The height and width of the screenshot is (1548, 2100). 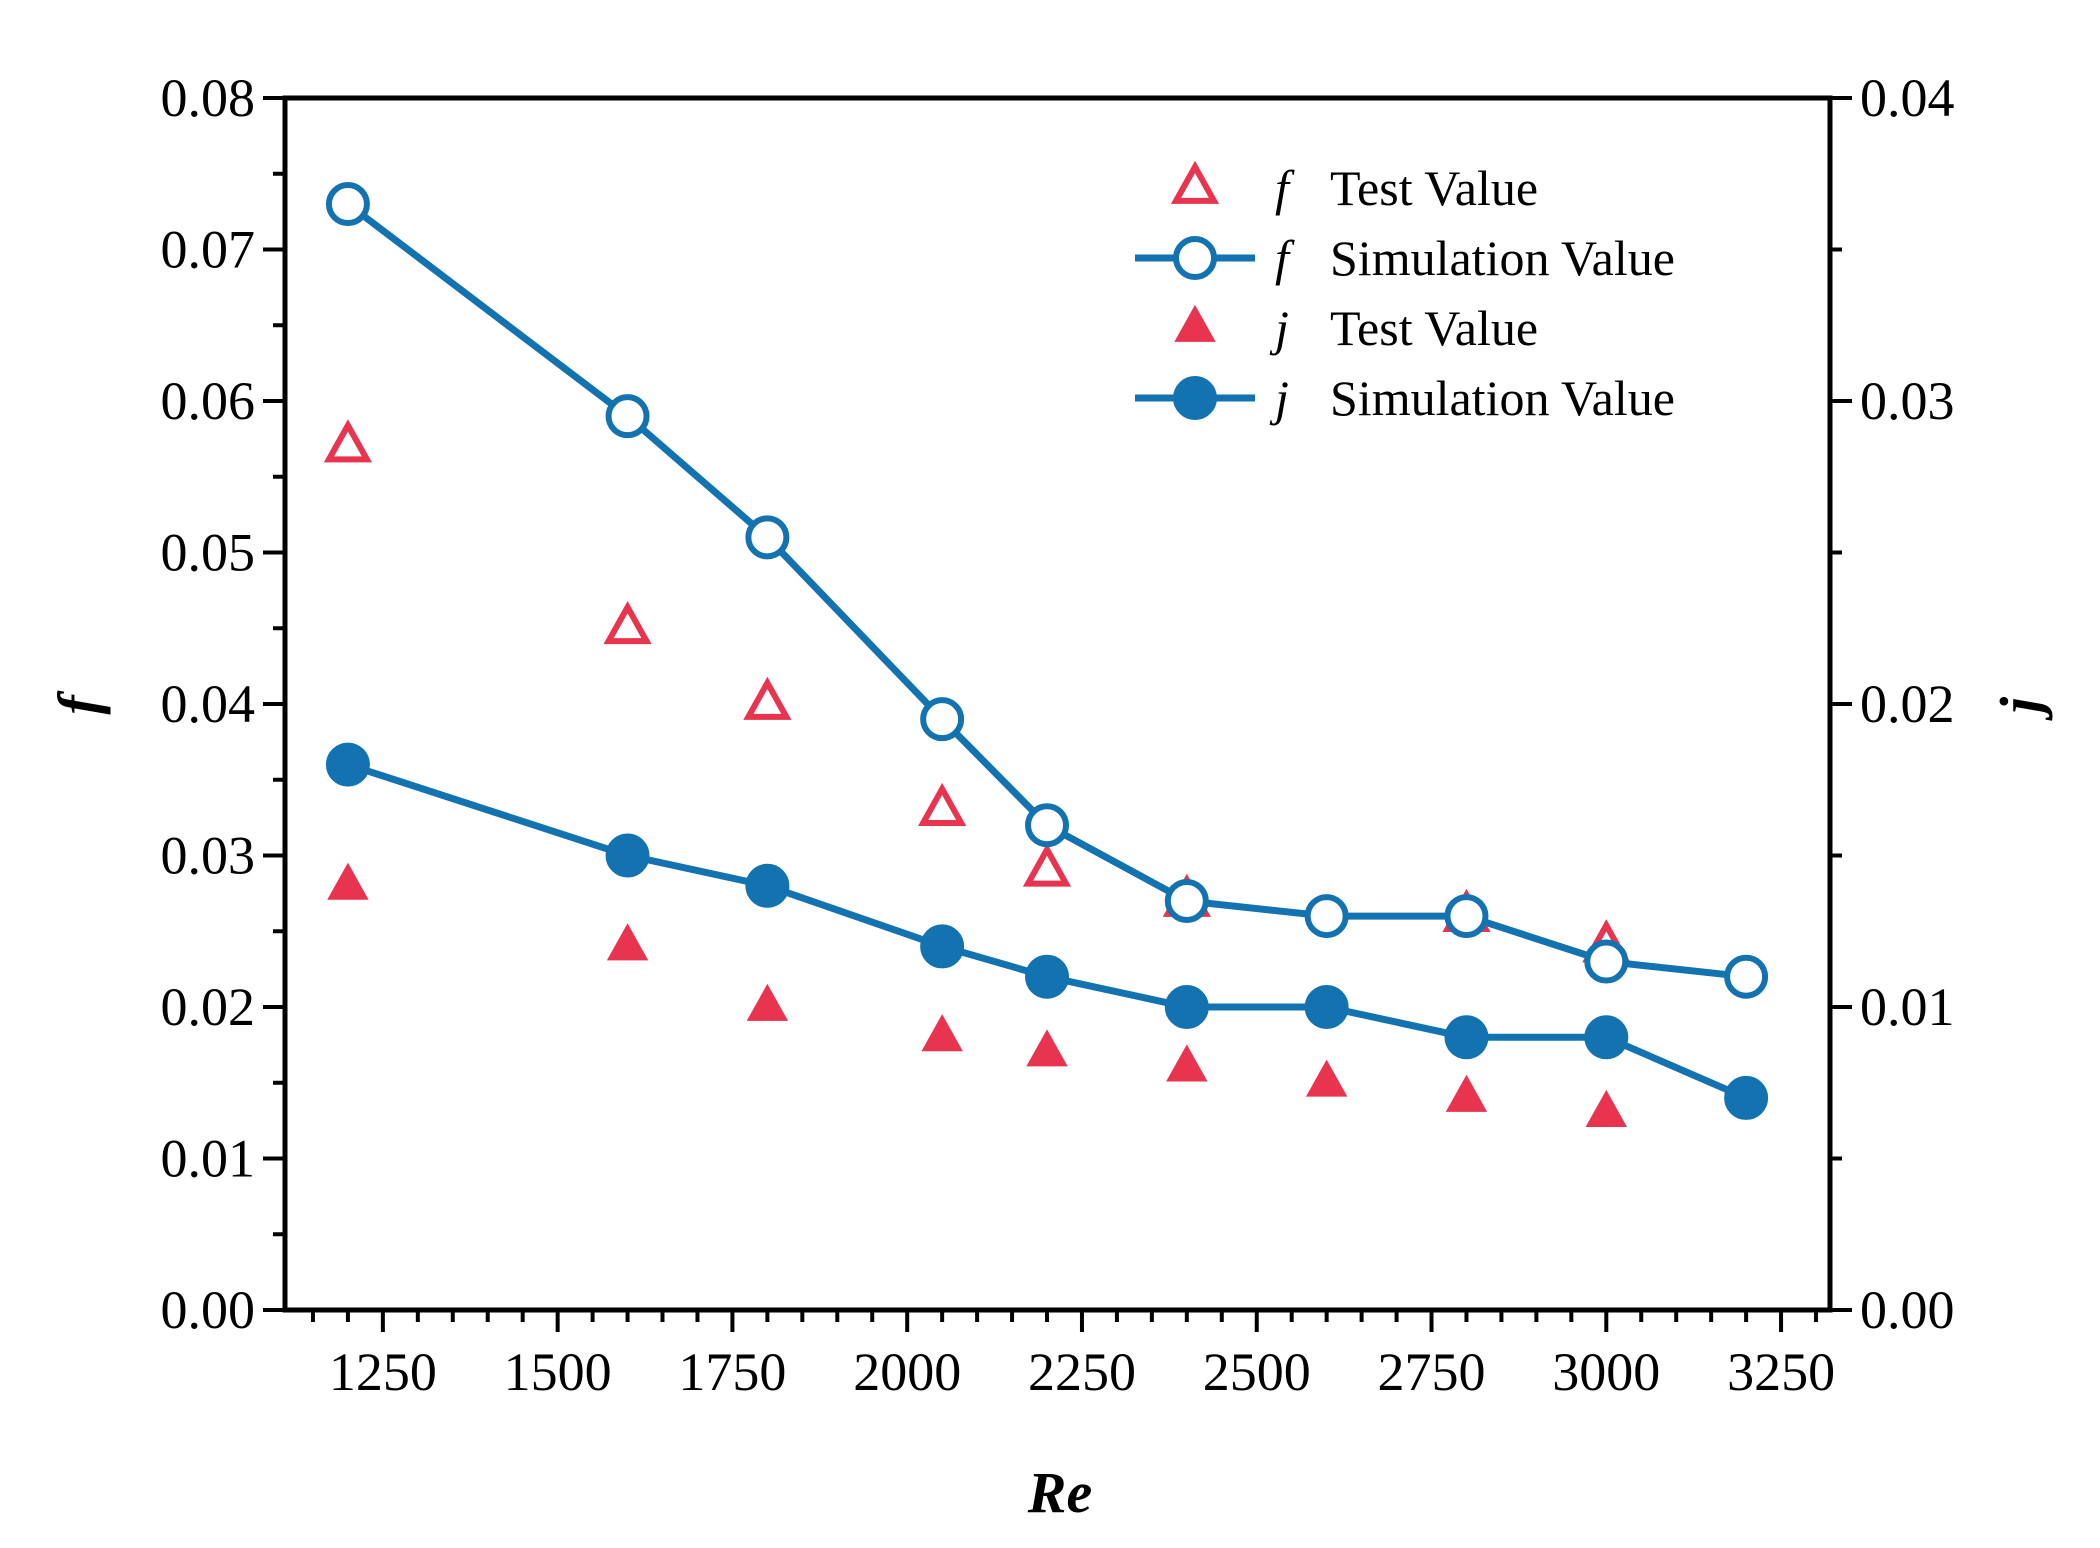 What do you see at coordinates (1907, 704) in the screenshot?
I see `y-right-tick-label: 0.02` at bounding box center [1907, 704].